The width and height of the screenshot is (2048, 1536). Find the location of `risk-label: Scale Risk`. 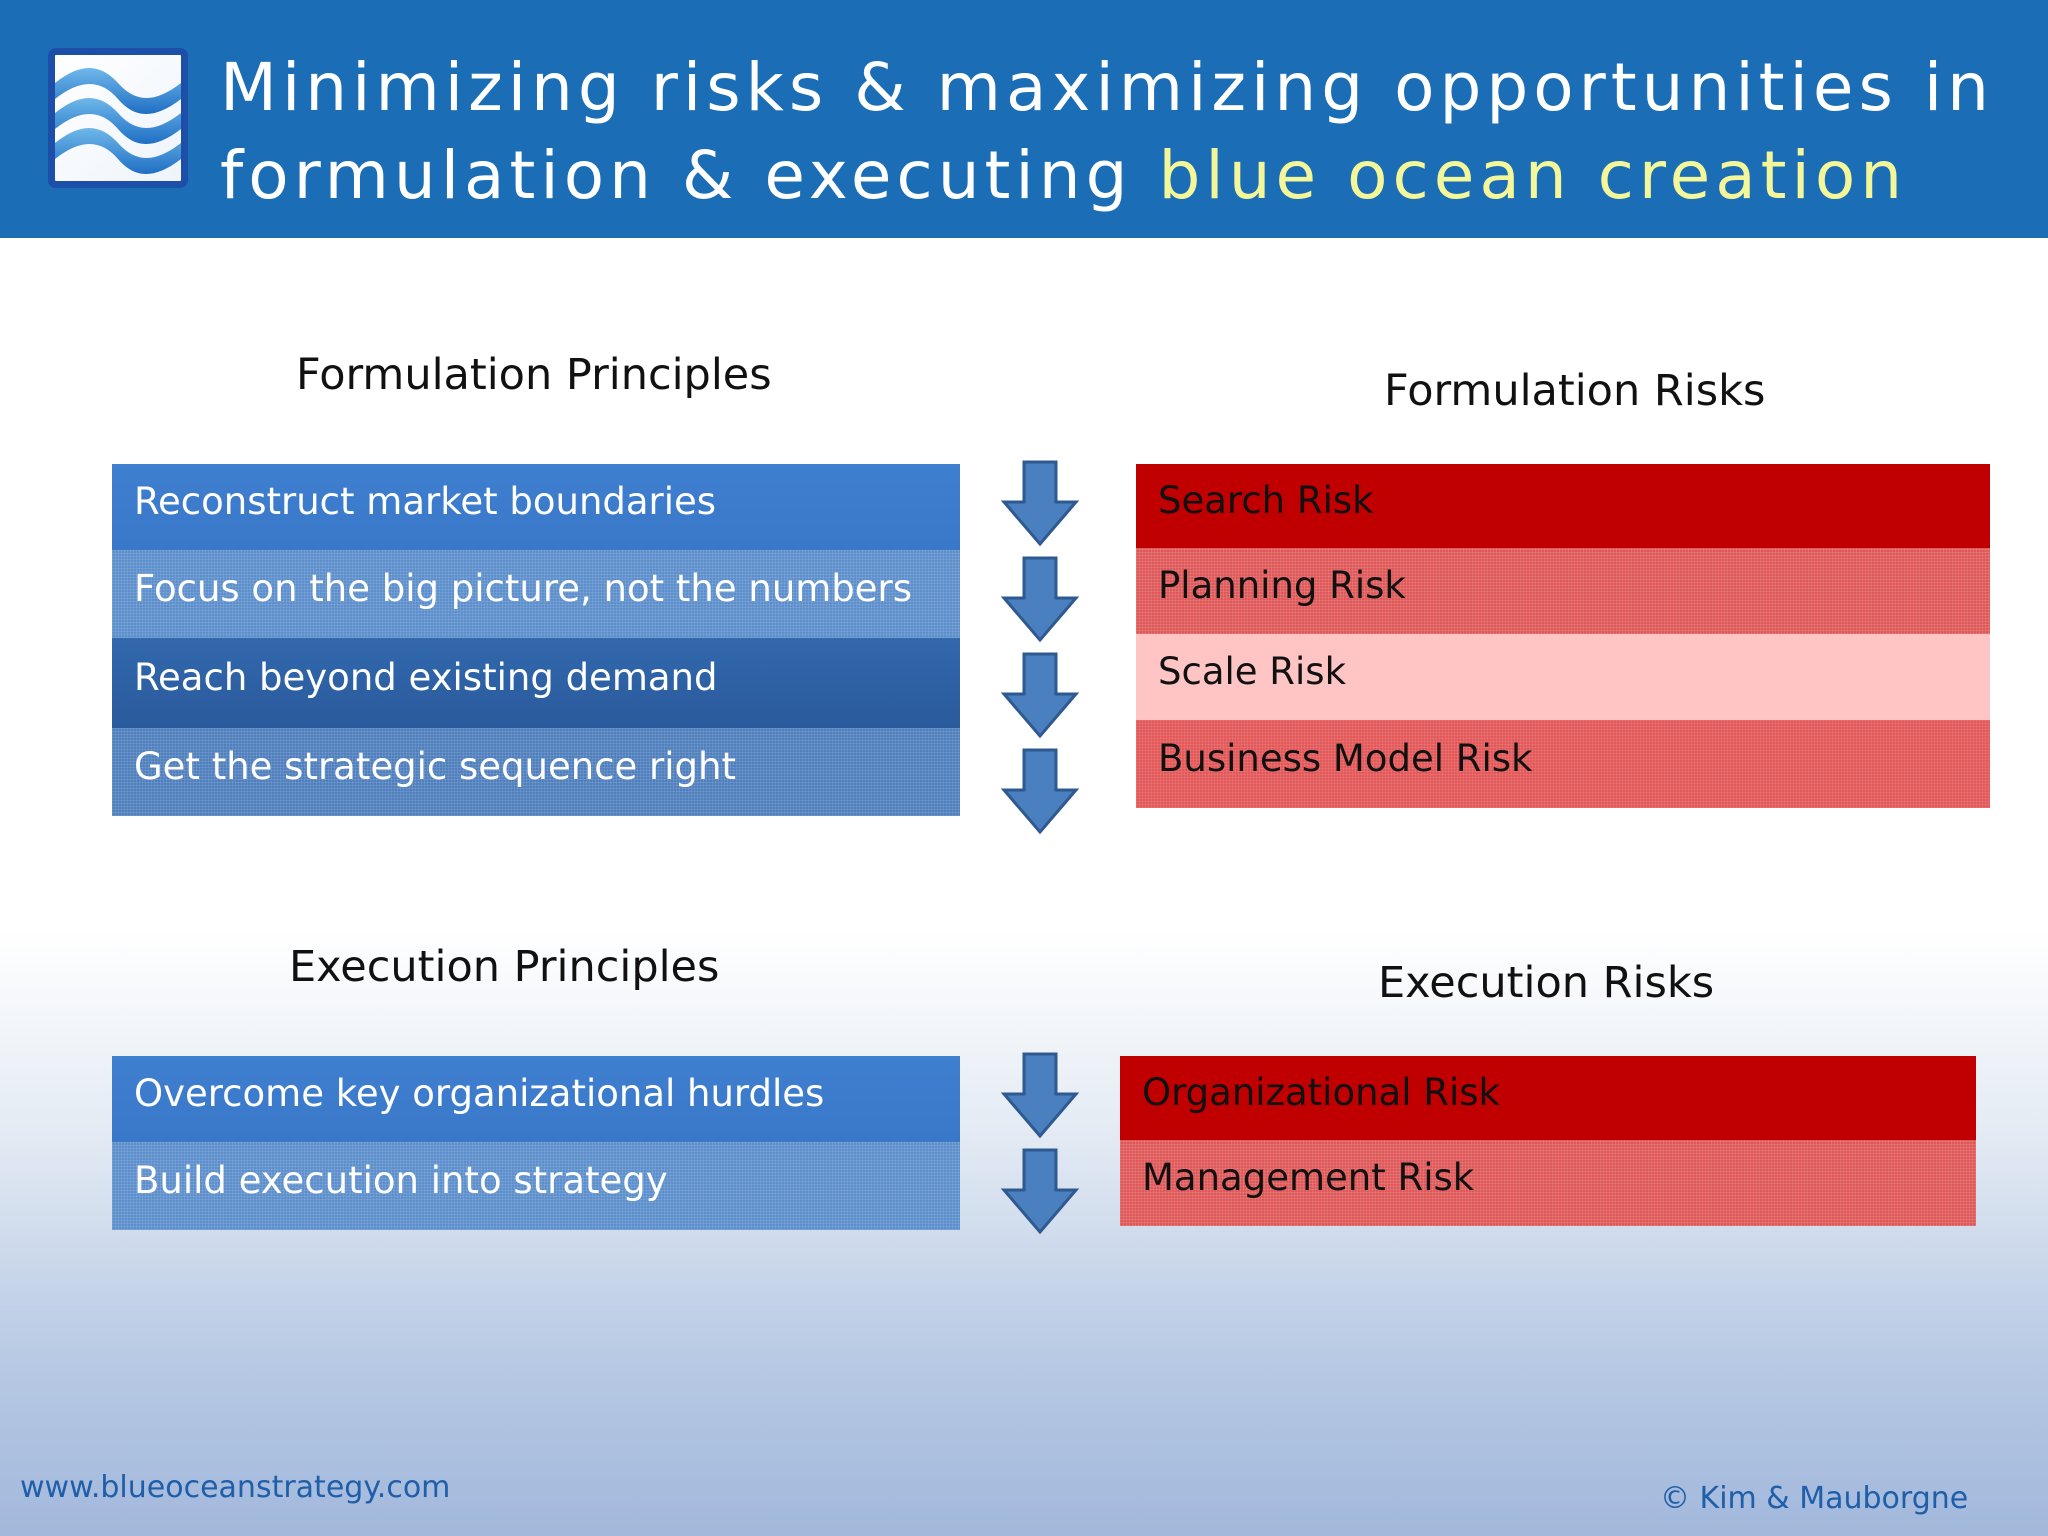

risk-label: Scale Risk is located at coordinates (1252, 671).